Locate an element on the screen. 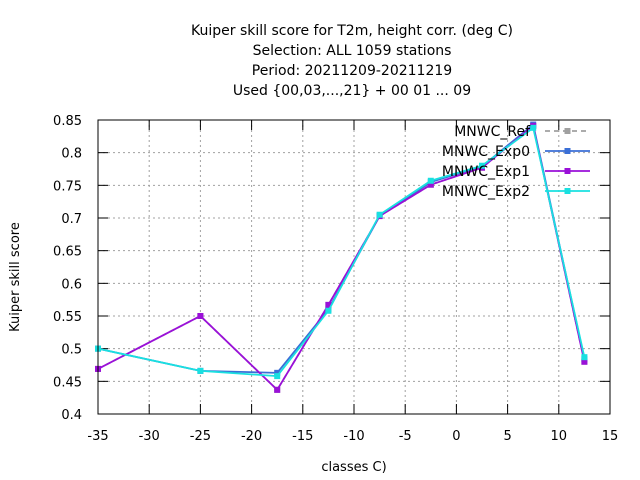  legend-label: MNWC_Ref is located at coordinates (492, 132).